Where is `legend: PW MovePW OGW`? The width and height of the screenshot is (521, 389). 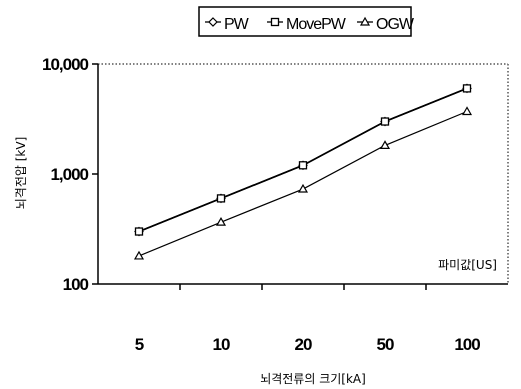 legend: PW MovePW OGW is located at coordinates (307, 21).